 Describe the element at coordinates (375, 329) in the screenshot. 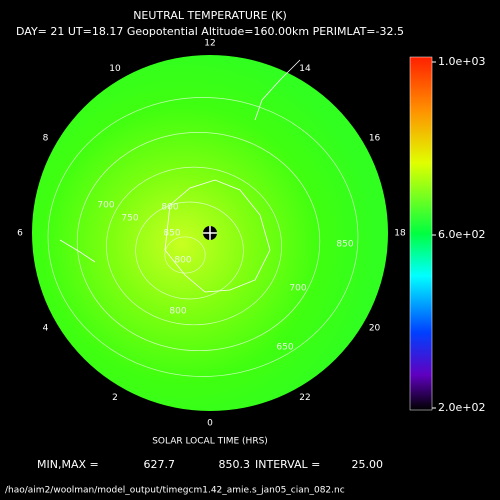

I see `hour-label: 20` at that location.